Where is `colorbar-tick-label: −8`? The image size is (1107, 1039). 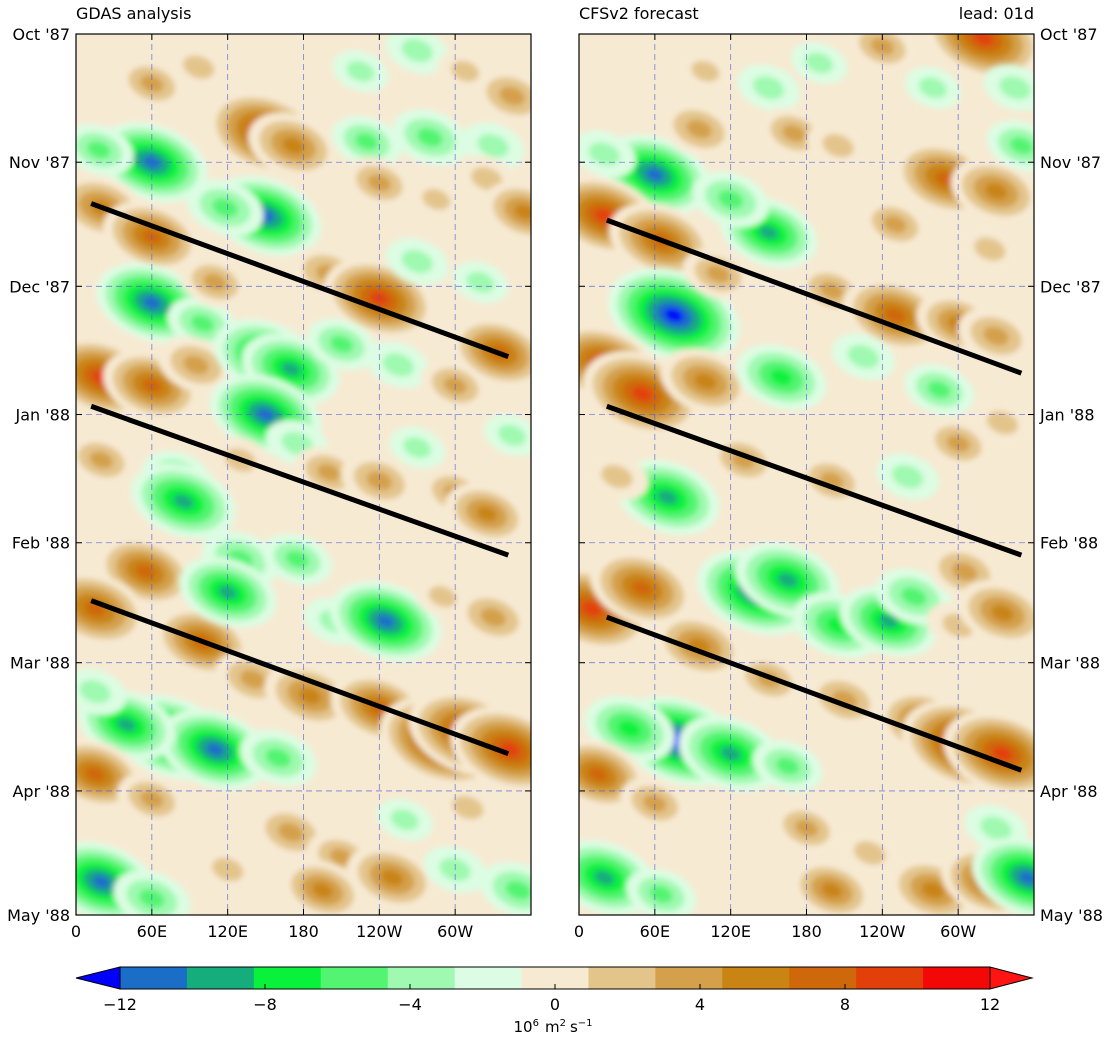 colorbar-tick-label: −8 is located at coordinates (265, 1004).